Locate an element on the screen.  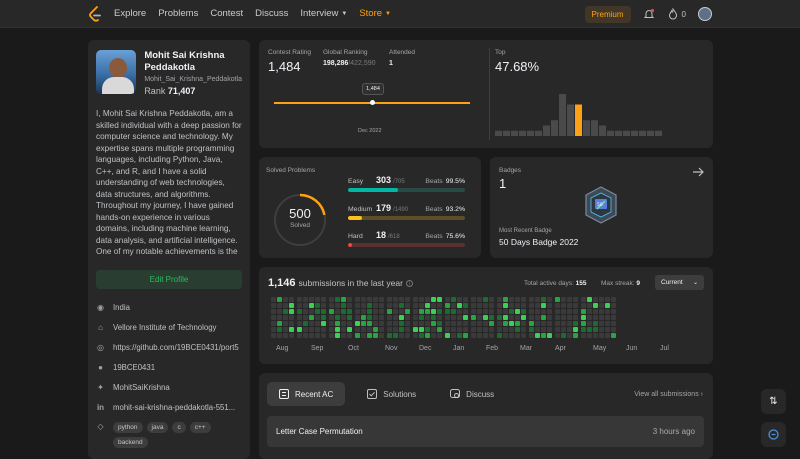
bell-icon is located at coordinates (649, 14).